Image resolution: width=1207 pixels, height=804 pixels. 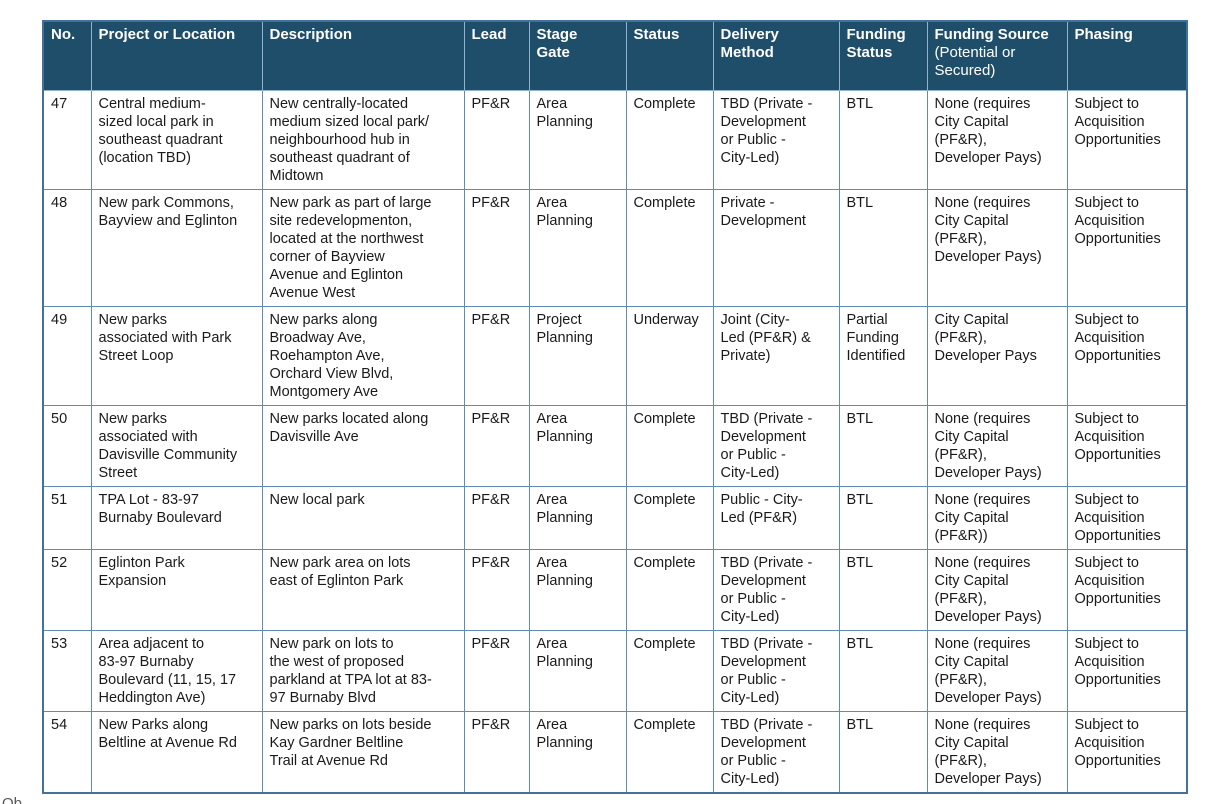 I want to click on cell-funding-status: Partial Funding Identified, so click(x=883, y=356).